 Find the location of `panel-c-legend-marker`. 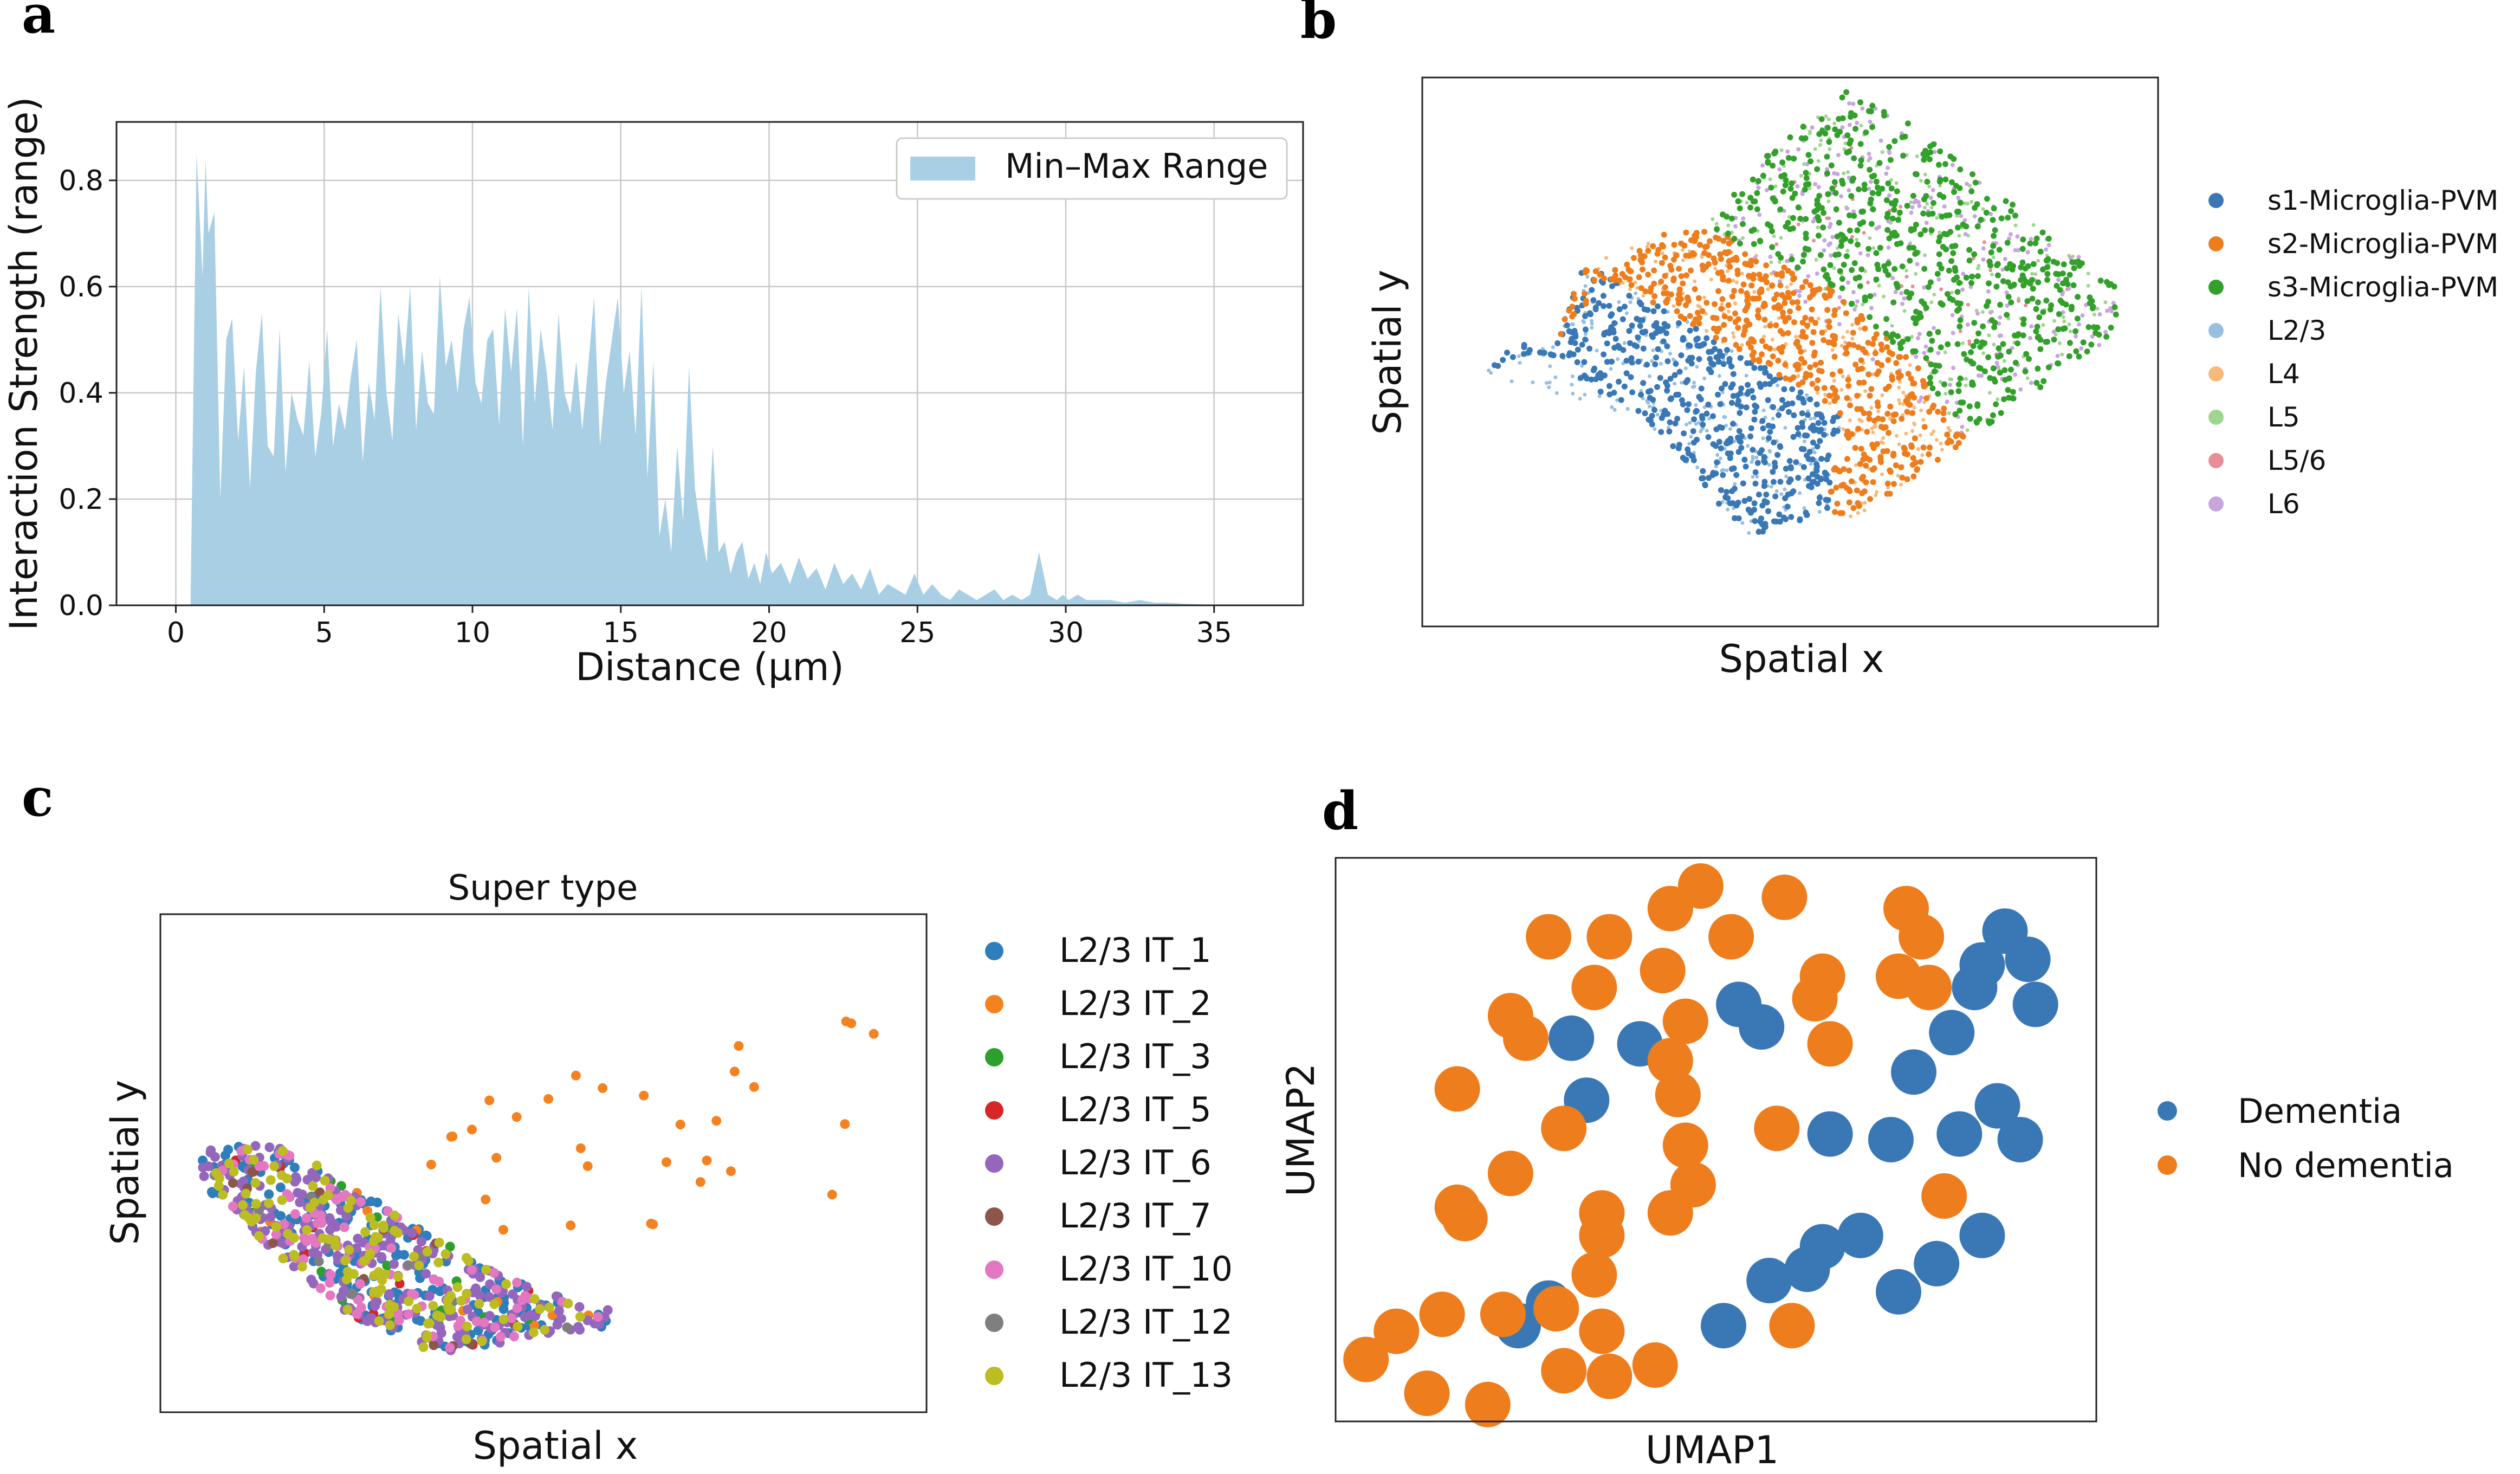

panel-c-legend-marker is located at coordinates (994, 1057).